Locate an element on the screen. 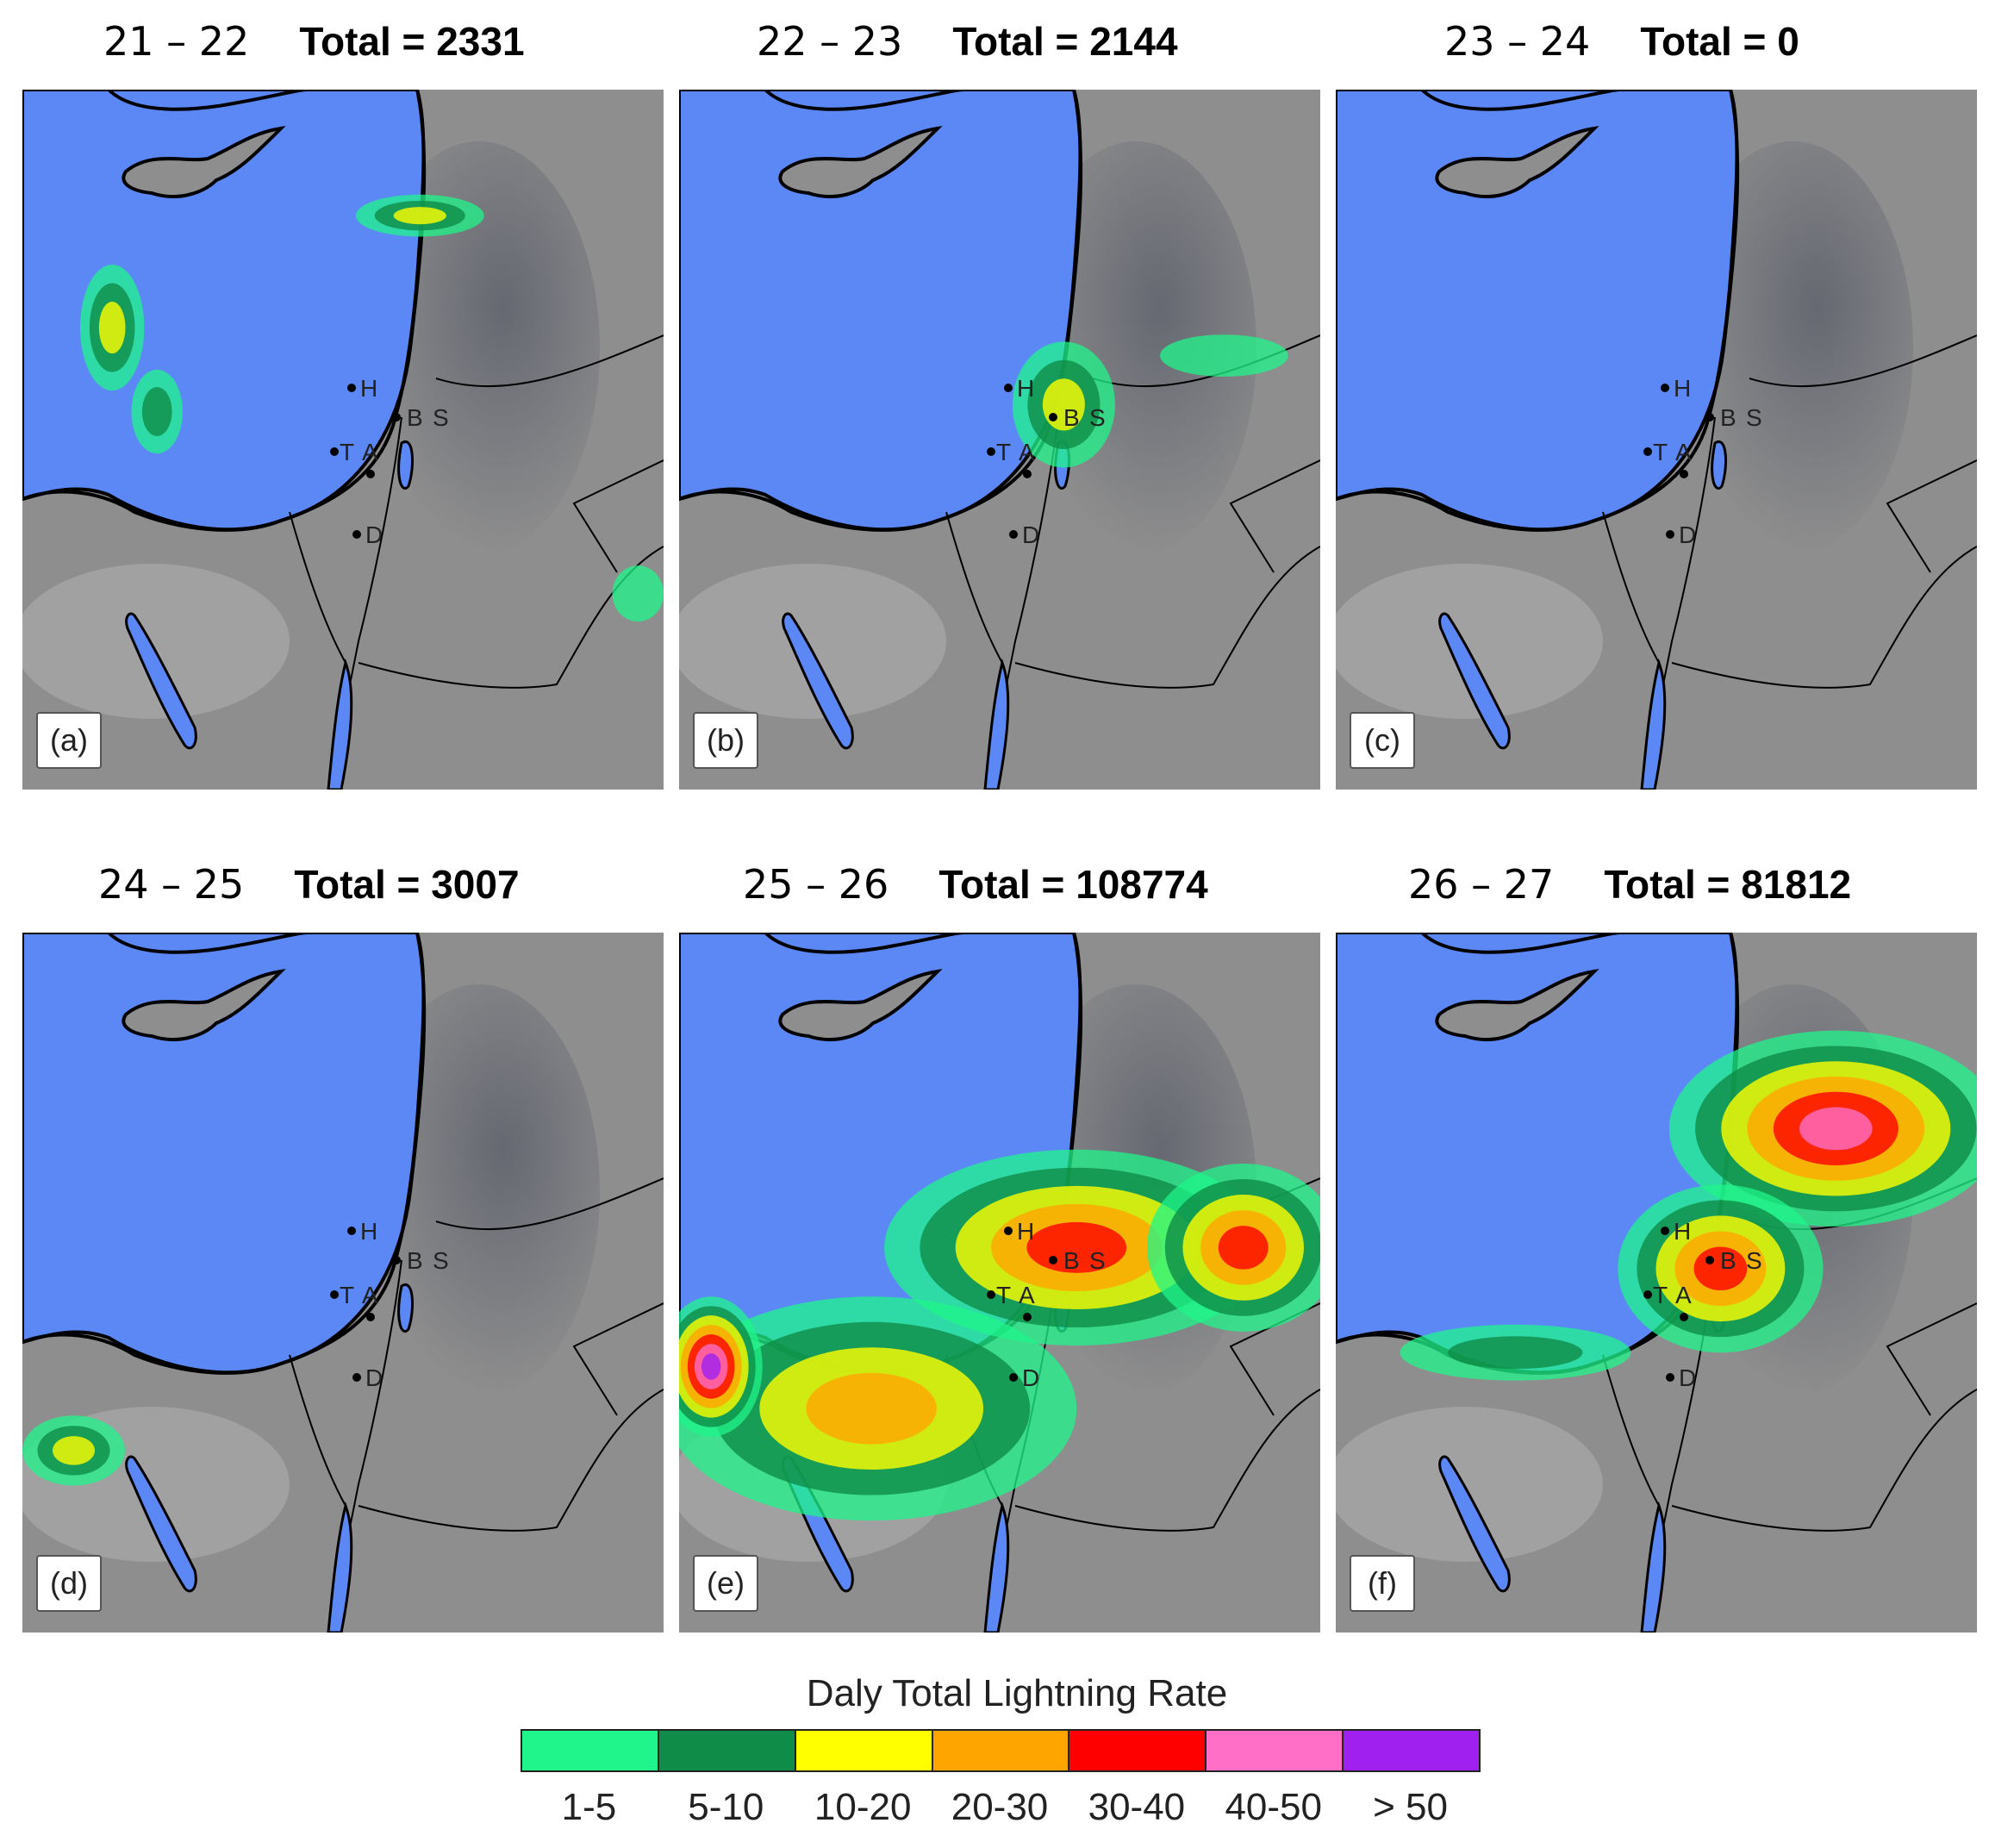 The width and height of the screenshot is (1989, 1848). legend-label: > 50 is located at coordinates (1411, 1807).